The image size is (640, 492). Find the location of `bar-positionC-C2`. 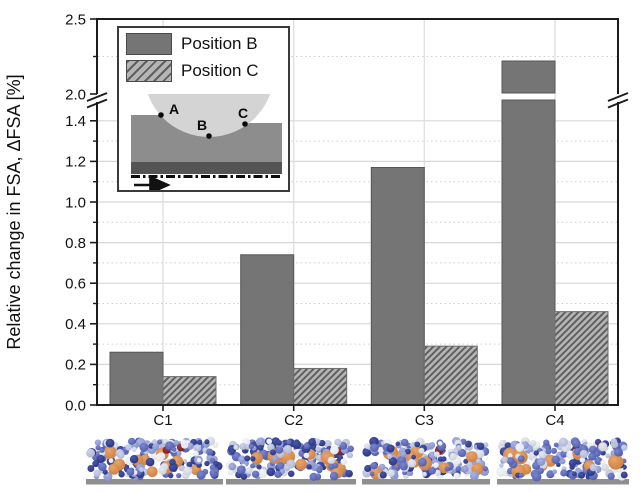

bar-positionC-C2 is located at coordinates (320, 386).